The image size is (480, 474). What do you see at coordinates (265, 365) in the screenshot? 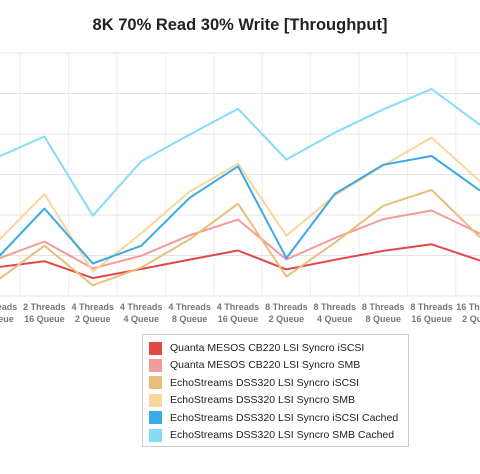
I see `legend-label: Quanta MESOS CB220 LSI Syncro SMB` at bounding box center [265, 365].